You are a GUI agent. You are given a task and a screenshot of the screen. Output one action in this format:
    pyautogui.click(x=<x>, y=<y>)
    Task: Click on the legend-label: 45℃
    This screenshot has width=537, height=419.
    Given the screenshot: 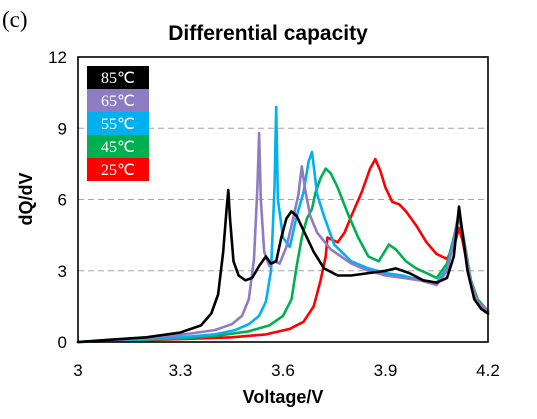 What is the action you would take?
    pyautogui.click(x=118, y=147)
    